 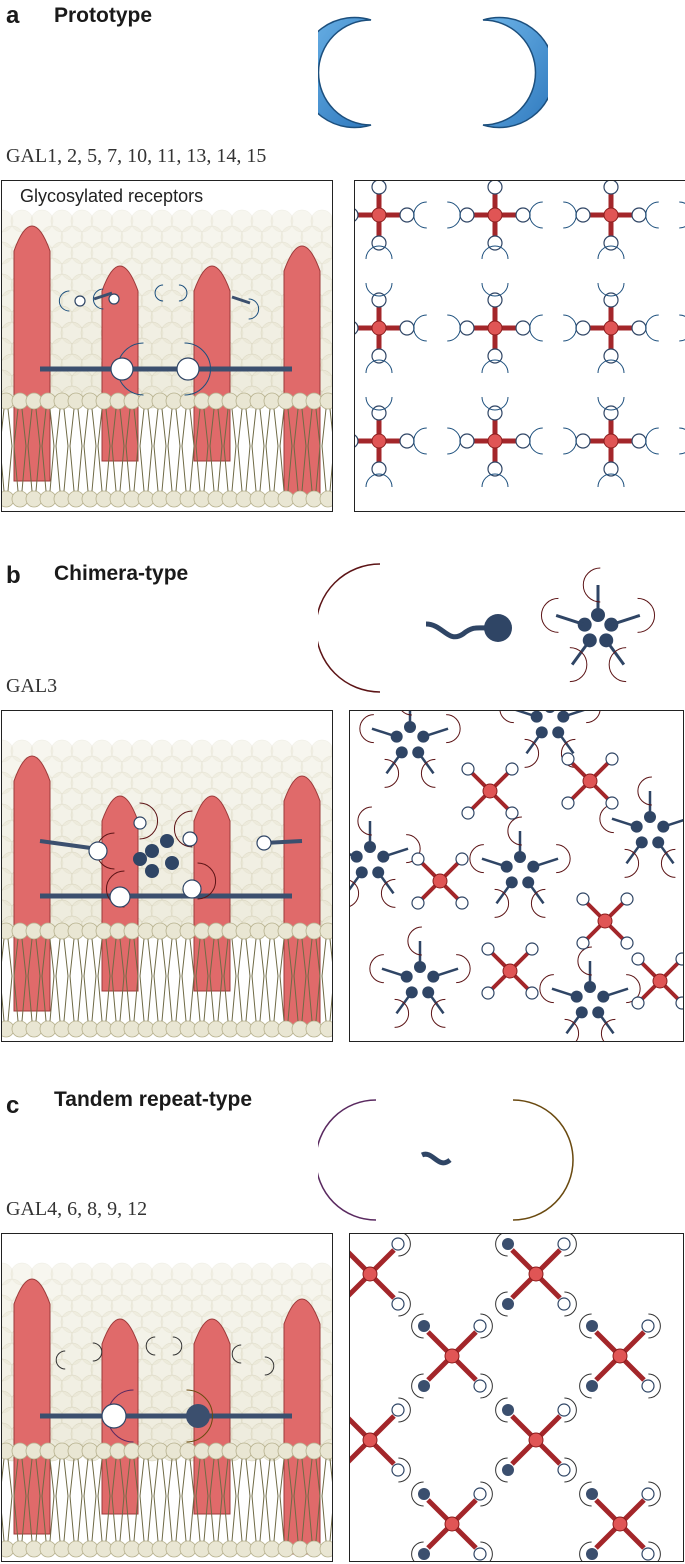 What do you see at coordinates (167, 1410) in the screenshot?
I see `membrane-scene` at bounding box center [167, 1410].